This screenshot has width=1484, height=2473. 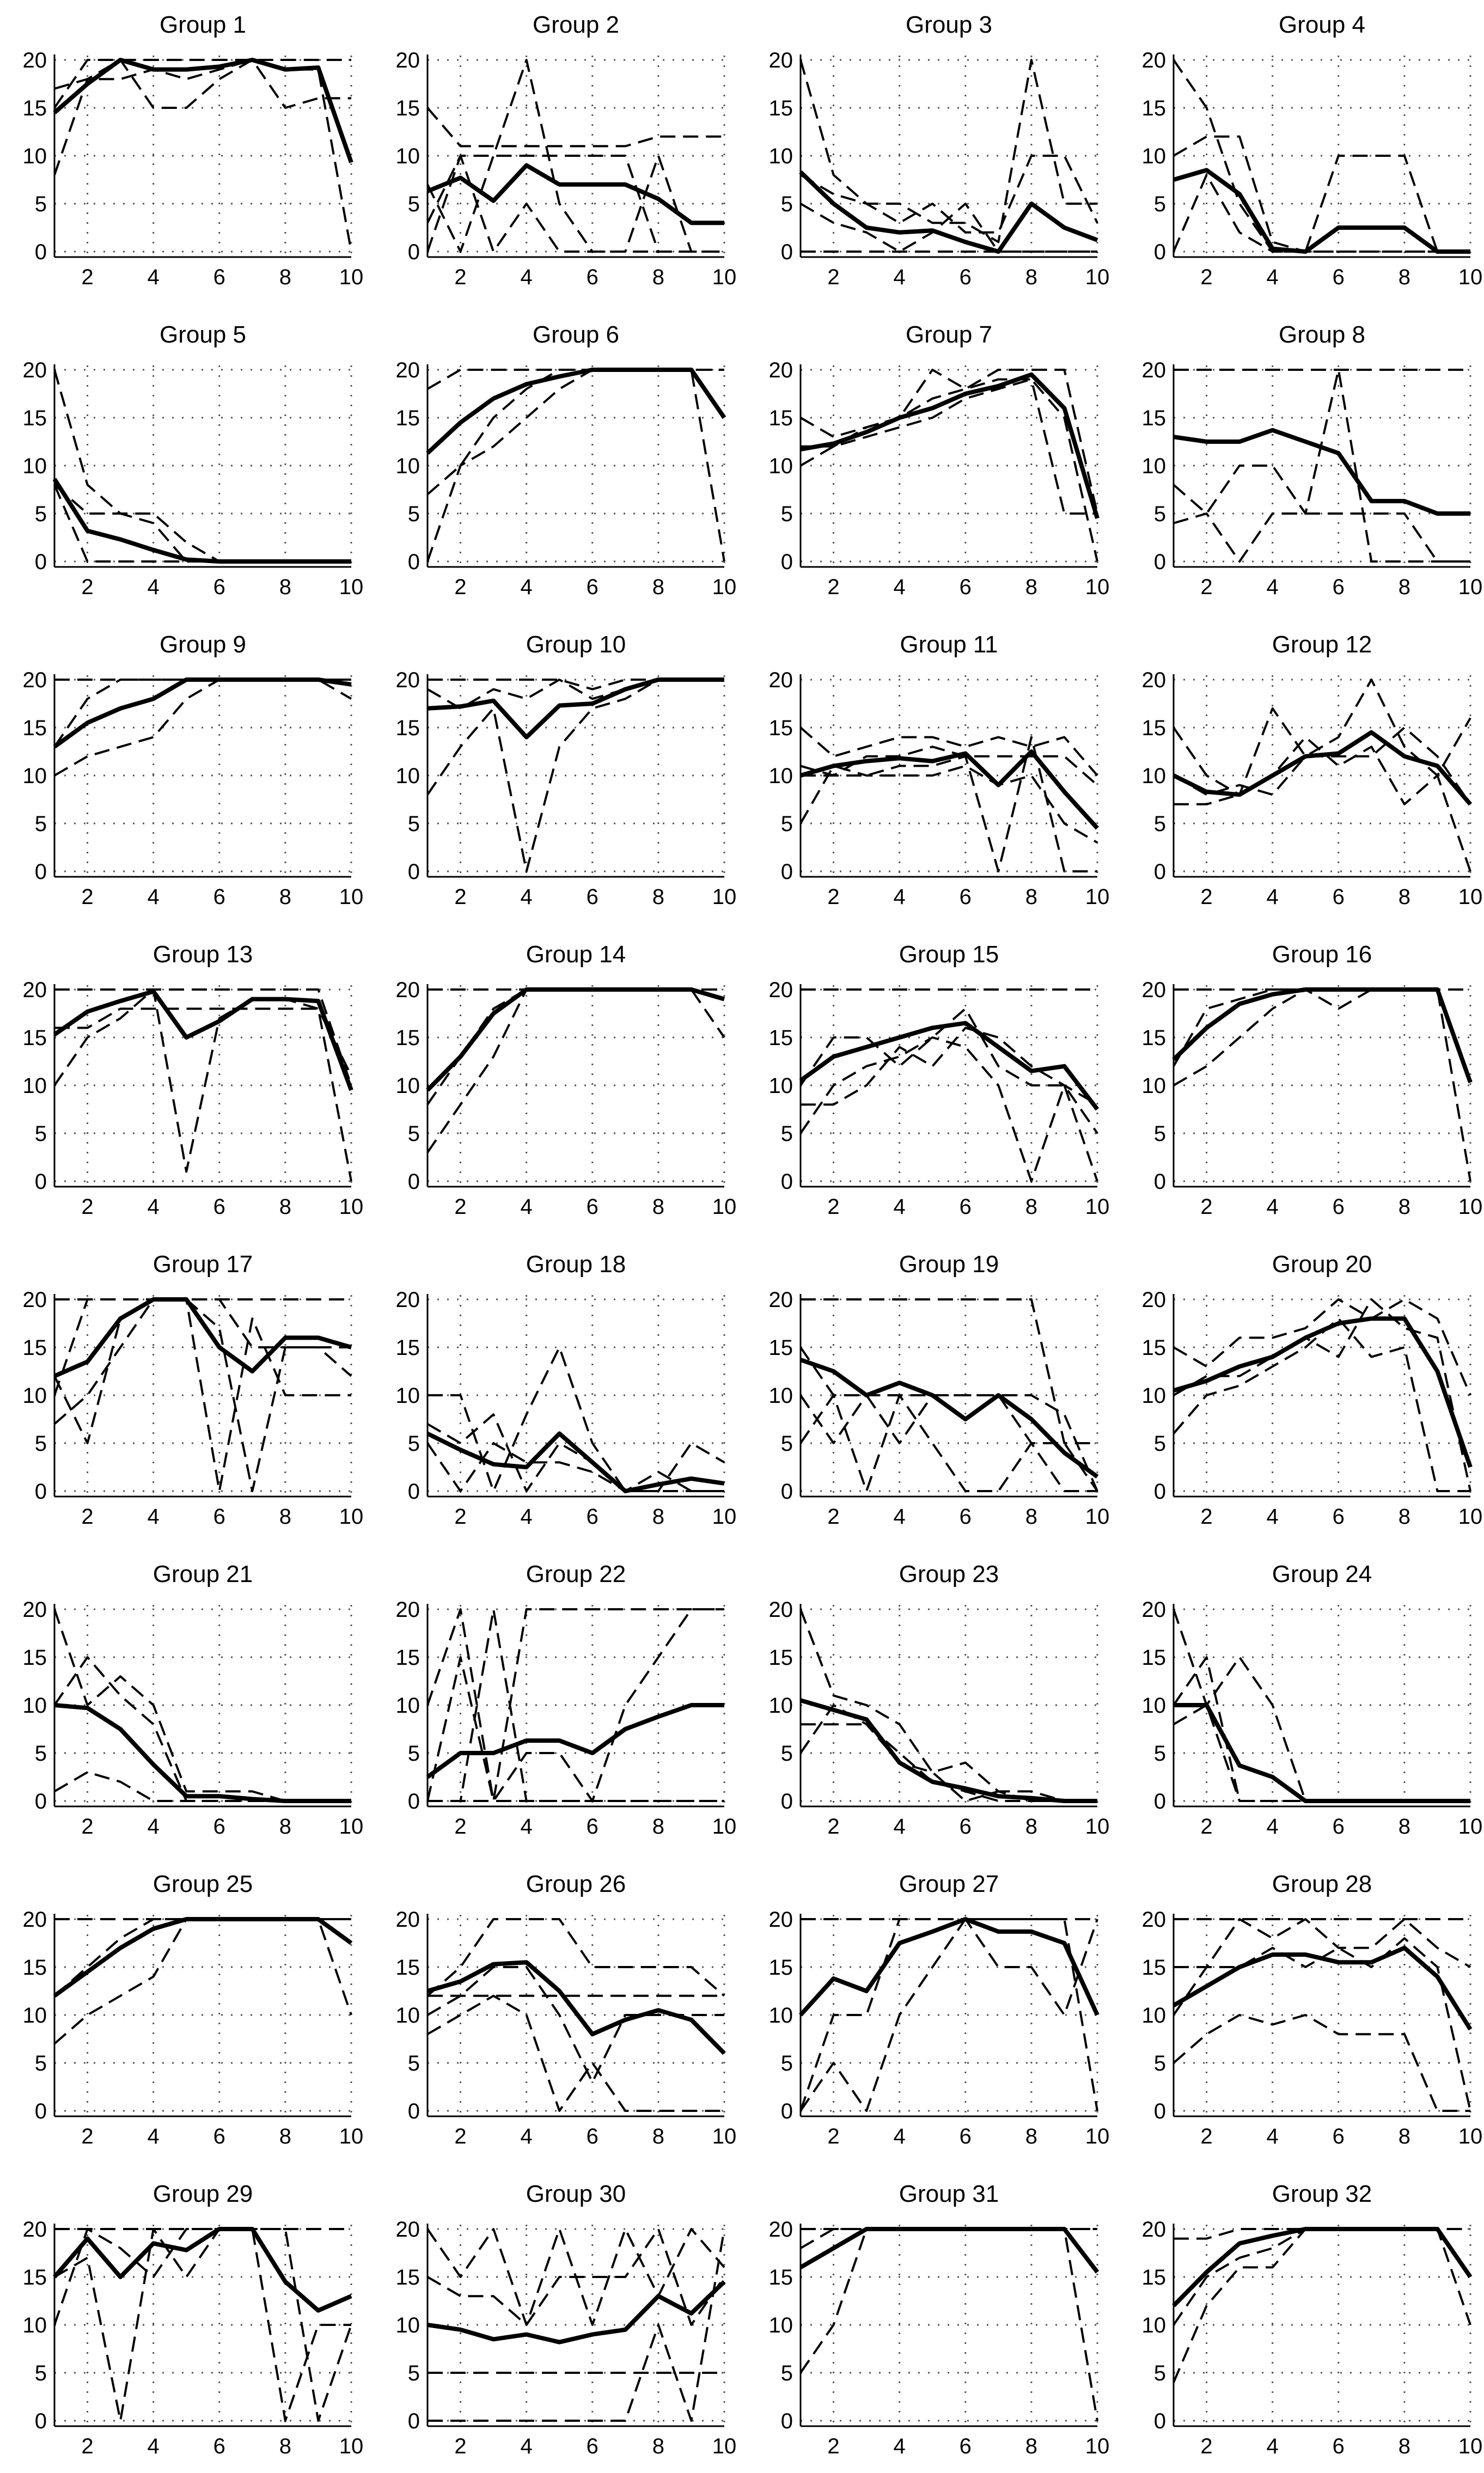 What do you see at coordinates (193, 150) in the screenshot?
I see `chart-panel-1: Group 1 0 5 10 15 20 2 4 6 8 10` at bounding box center [193, 150].